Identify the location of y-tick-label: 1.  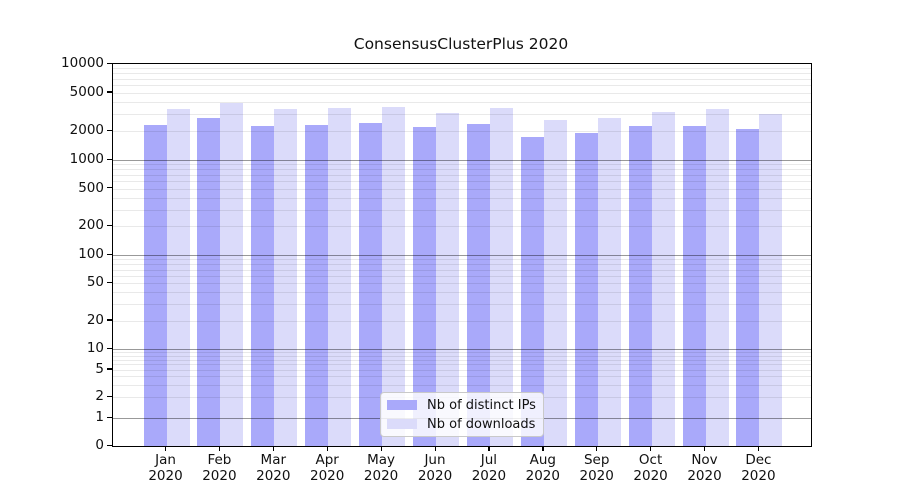
(99, 417).